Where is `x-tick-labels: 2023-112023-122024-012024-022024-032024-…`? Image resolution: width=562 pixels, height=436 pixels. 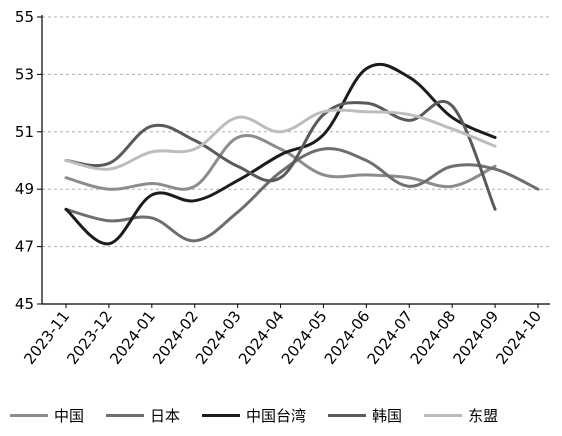 x-tick-labels: 2023-112023-122024-012024-022024-032024-… is located at coordinates (282, 336).